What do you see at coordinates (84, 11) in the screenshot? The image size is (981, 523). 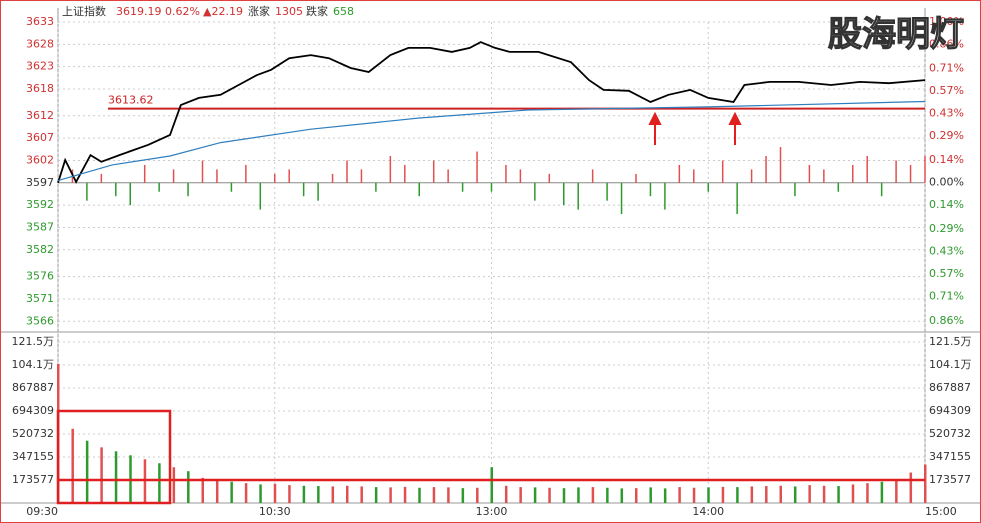 I see `index-name: 上证指数` at bounding box center [84, 11].